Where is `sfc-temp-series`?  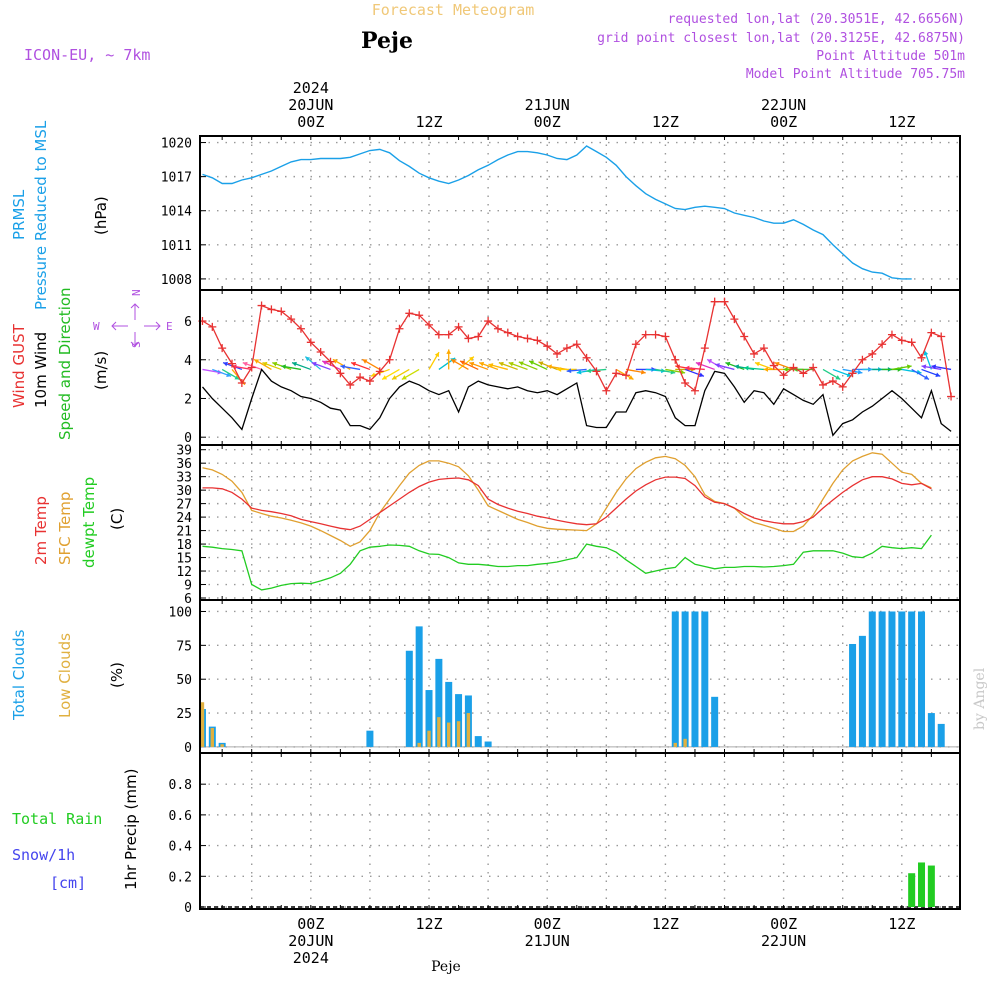
sfc-temp-series is located at coordinates (567, 500).